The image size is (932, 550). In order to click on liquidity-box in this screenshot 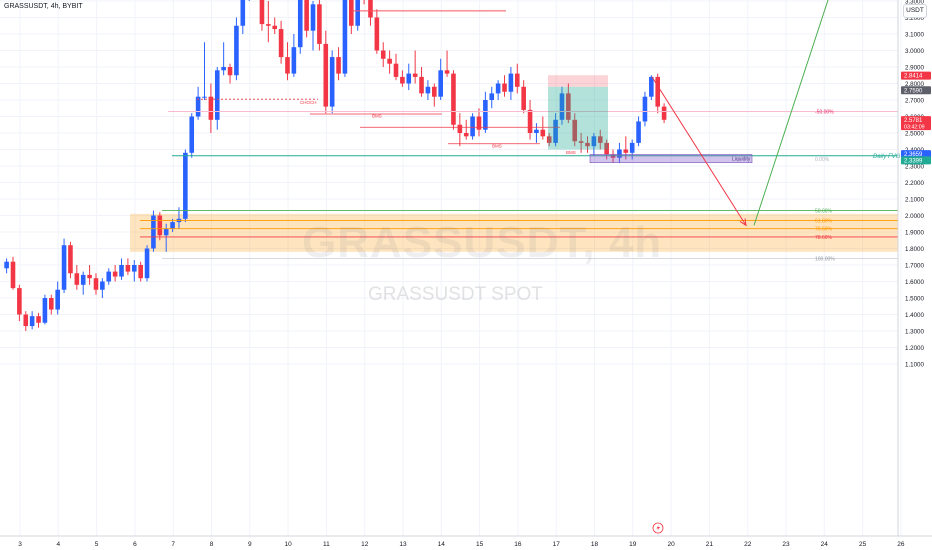, I will do `click(671, 158)`.